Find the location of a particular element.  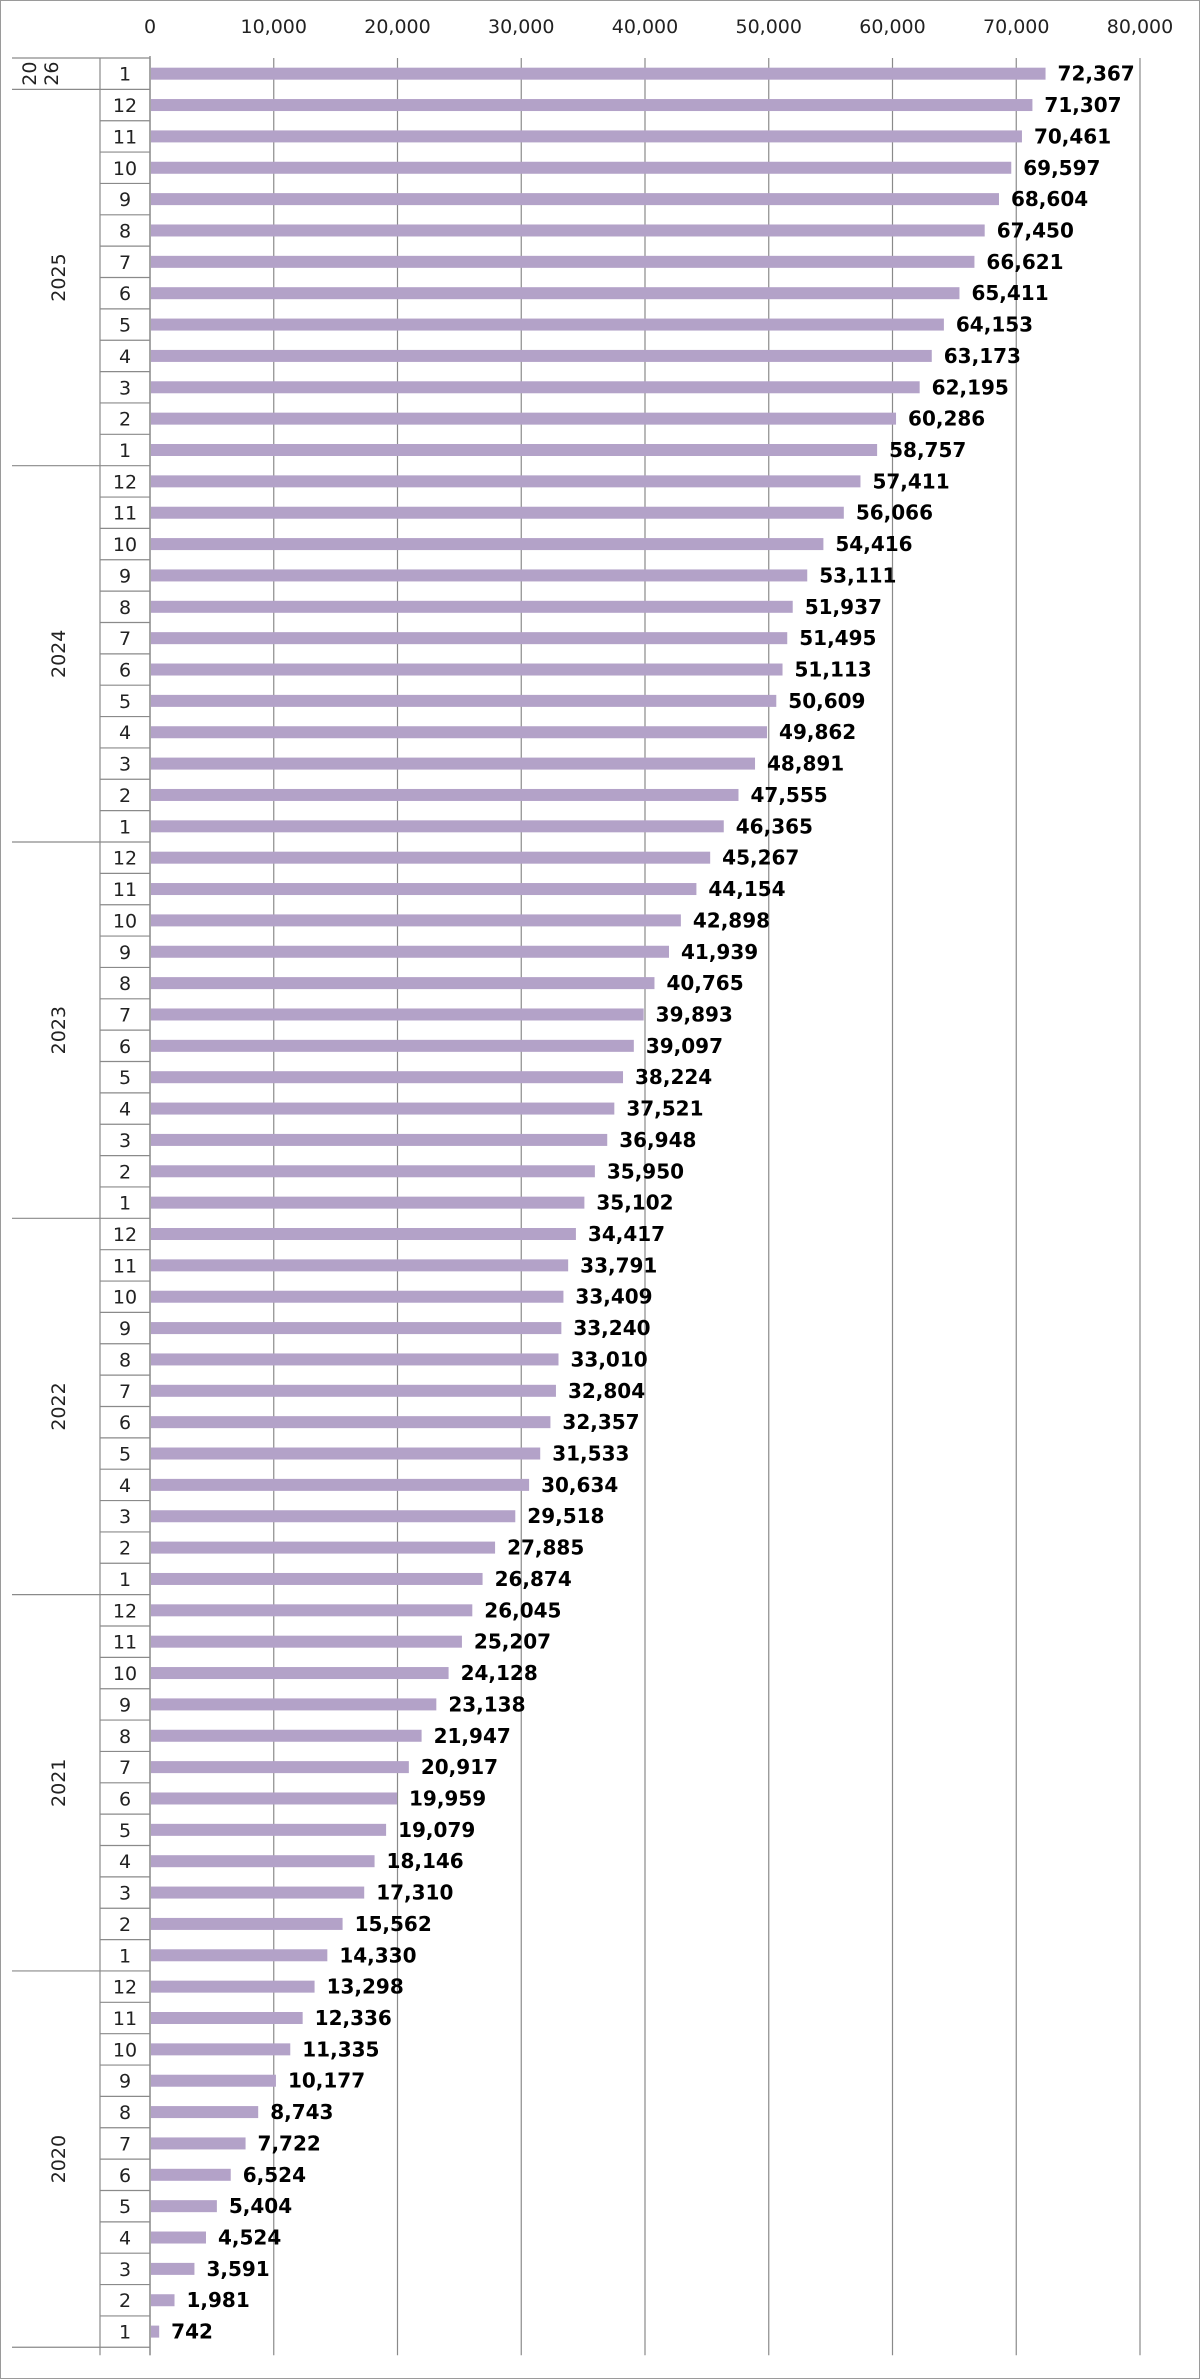

value-label: 33,409 is located at coordinates (613, 1297).